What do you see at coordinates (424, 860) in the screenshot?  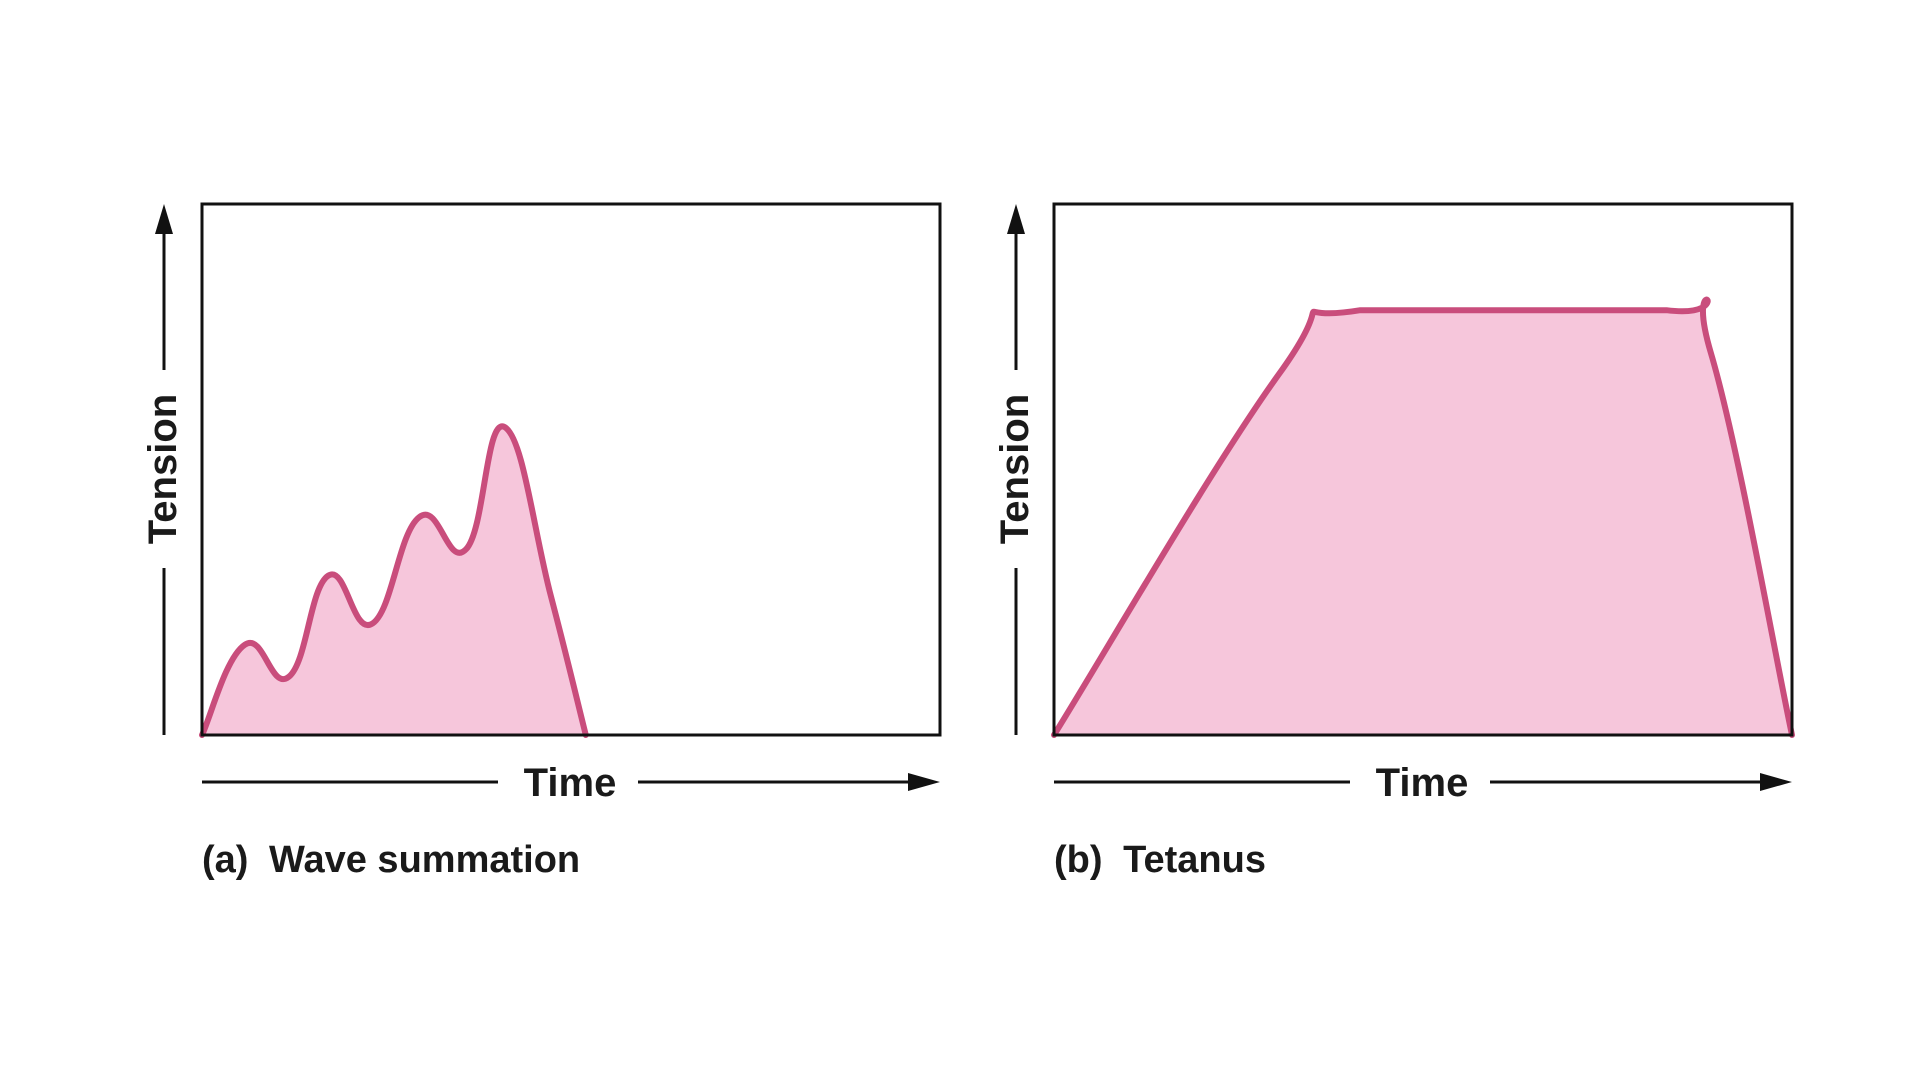 I see `panel-title: Wave summation` at bounding box center [424, 860].